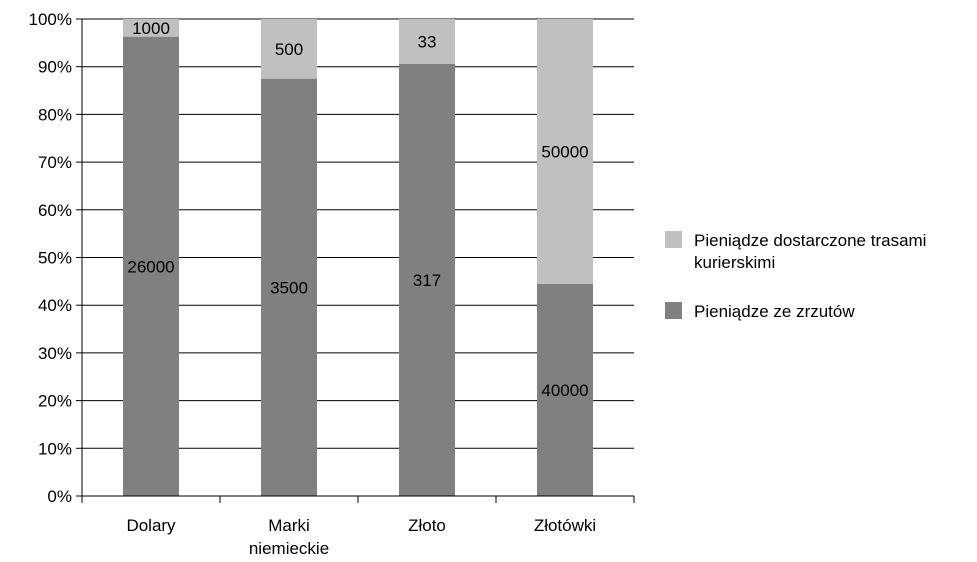  I want to click on y-tick-label: 20%, so click(55, 401).